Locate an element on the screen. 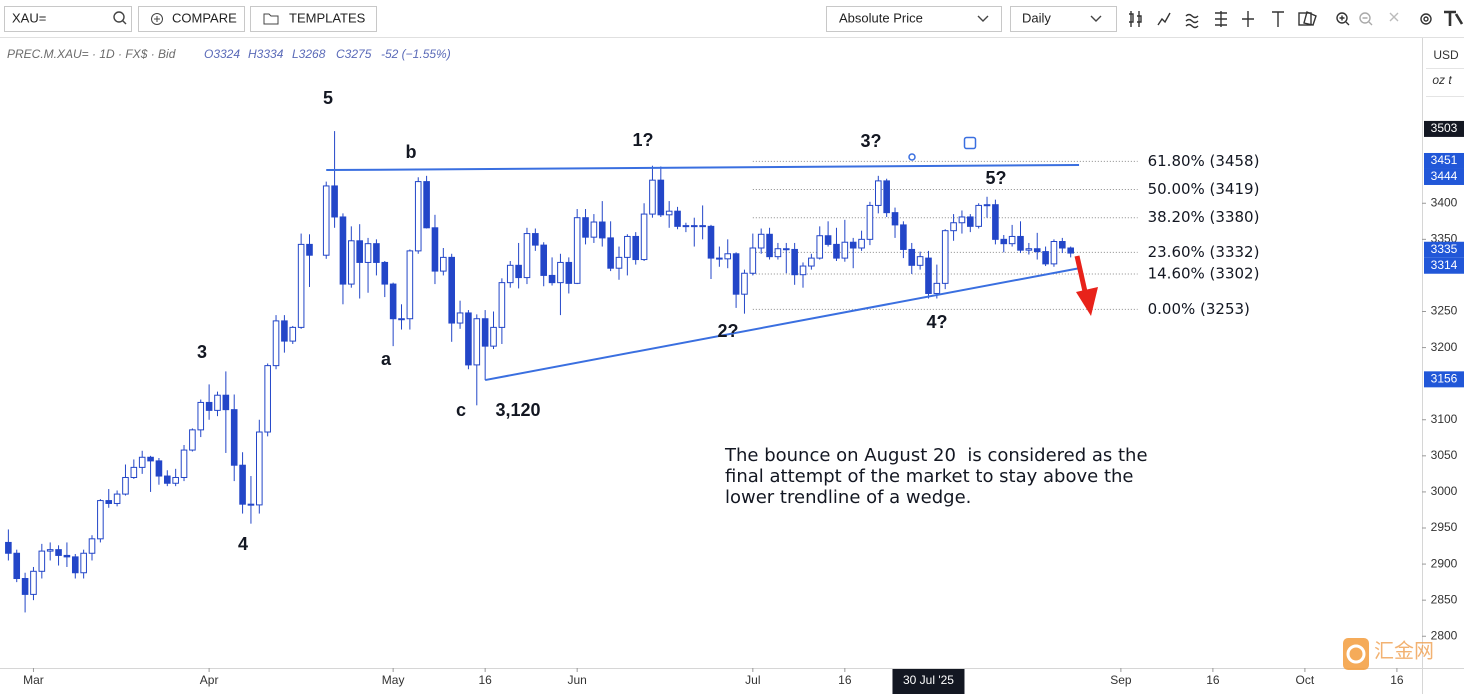 Image resolution: width=1464 pixels, height=694 pixels. wave-tool is located at coordinates (1192, 21).